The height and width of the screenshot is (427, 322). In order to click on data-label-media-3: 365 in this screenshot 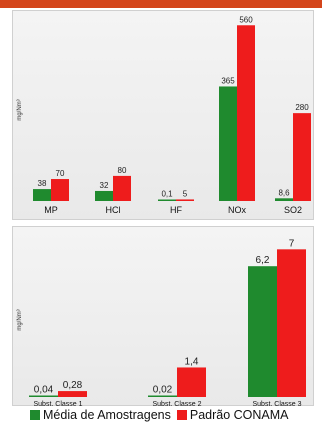, I will do `click(228, 80)`.